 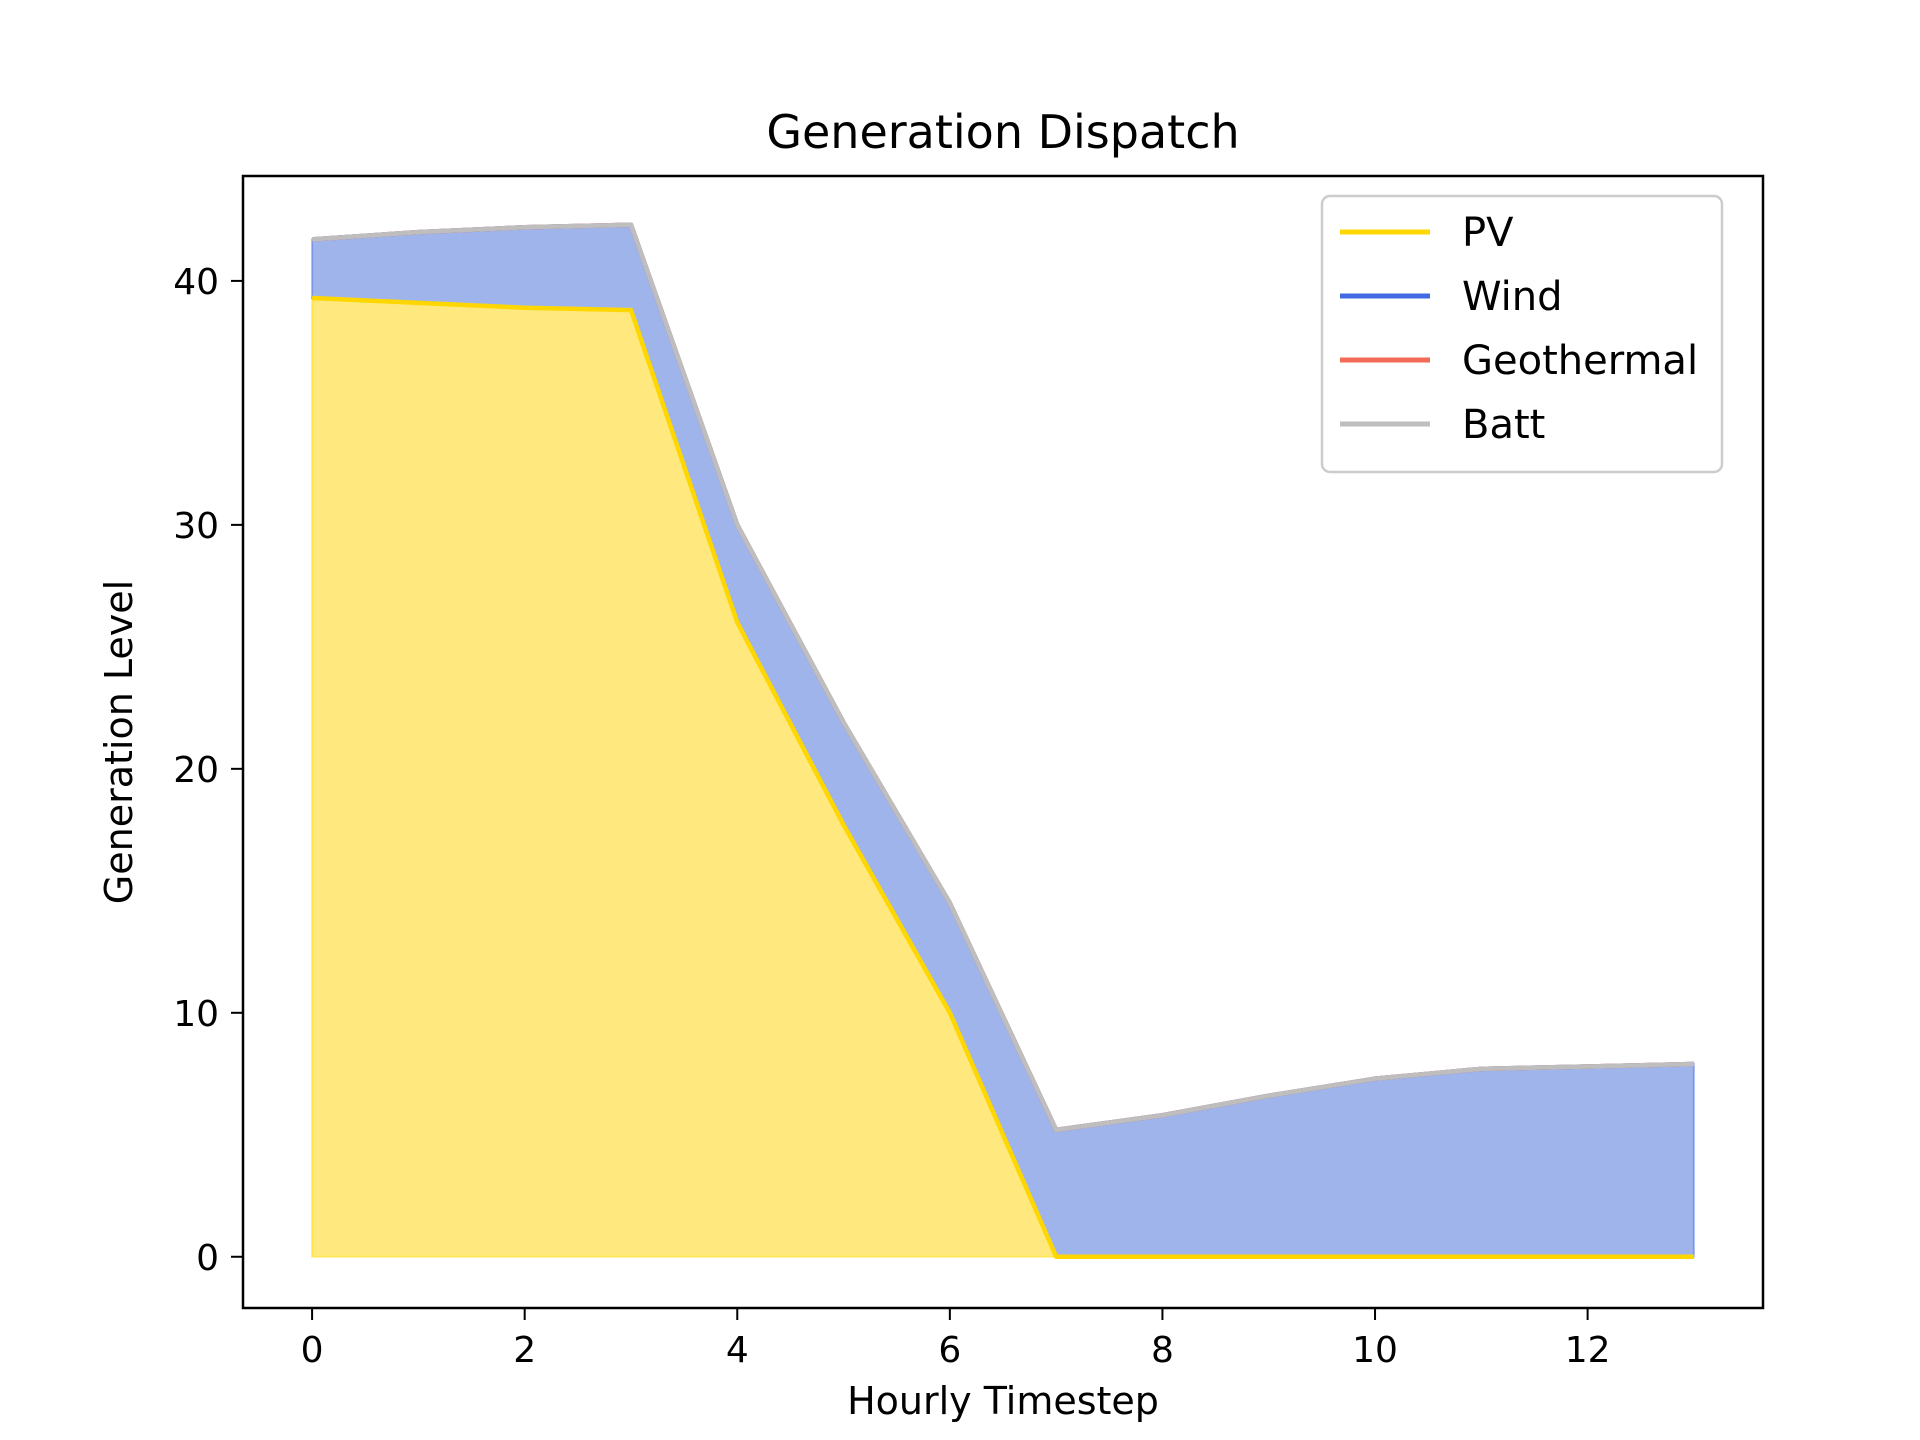 I want to click on x-tick-label: 2, so click(x=524, y=1350).